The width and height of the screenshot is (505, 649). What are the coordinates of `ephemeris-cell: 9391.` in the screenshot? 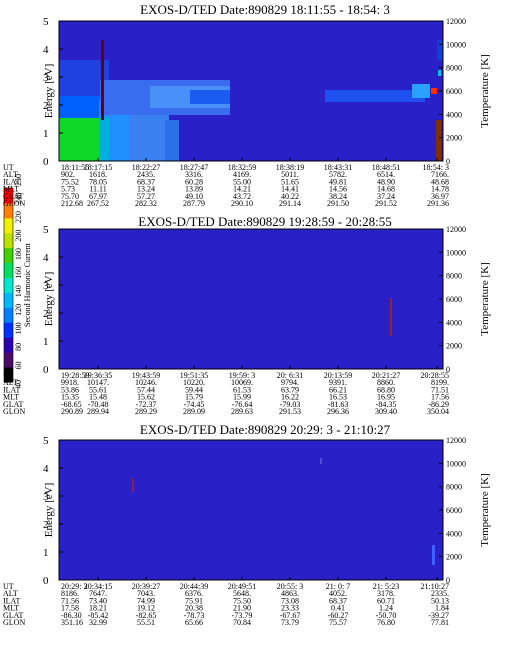 It's located at (338, 382).